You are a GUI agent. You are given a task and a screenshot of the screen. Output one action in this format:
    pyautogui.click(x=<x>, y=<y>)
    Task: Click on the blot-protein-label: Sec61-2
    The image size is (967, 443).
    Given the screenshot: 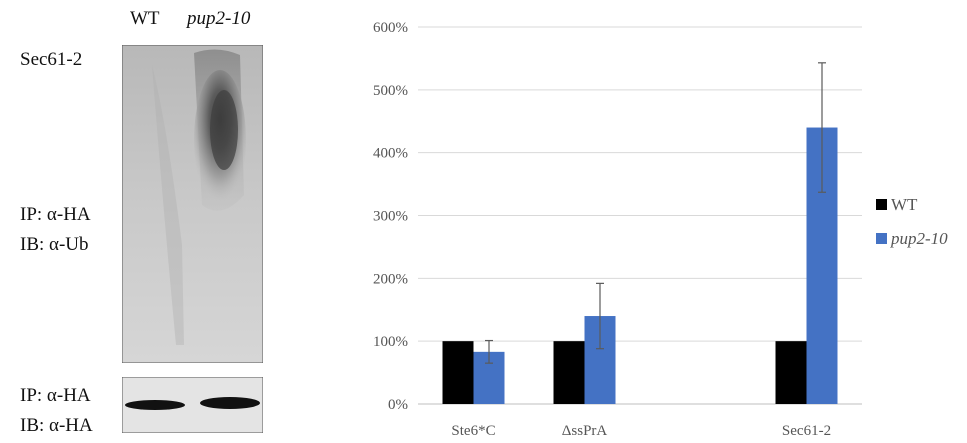 What is the action you would take?
    pyautogui.click(x=51, y=59)
    